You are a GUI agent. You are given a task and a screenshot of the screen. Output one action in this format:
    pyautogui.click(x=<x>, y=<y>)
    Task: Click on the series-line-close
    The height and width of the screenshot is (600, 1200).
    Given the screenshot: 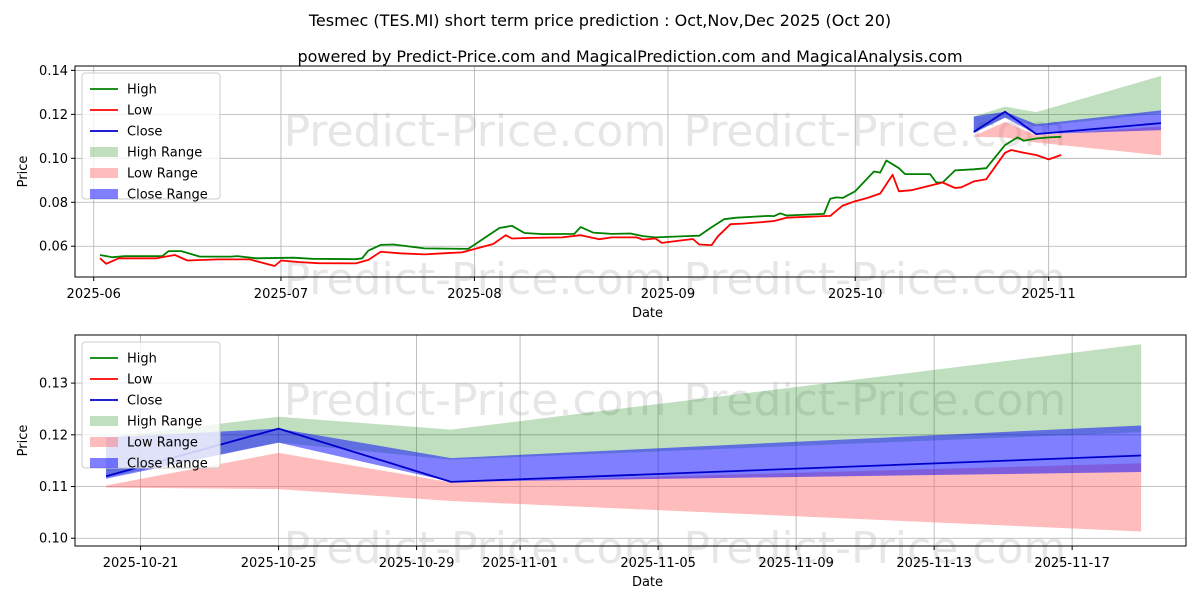 What is the action you would take?
    pyautogui.click(x=1067, y=122)
    